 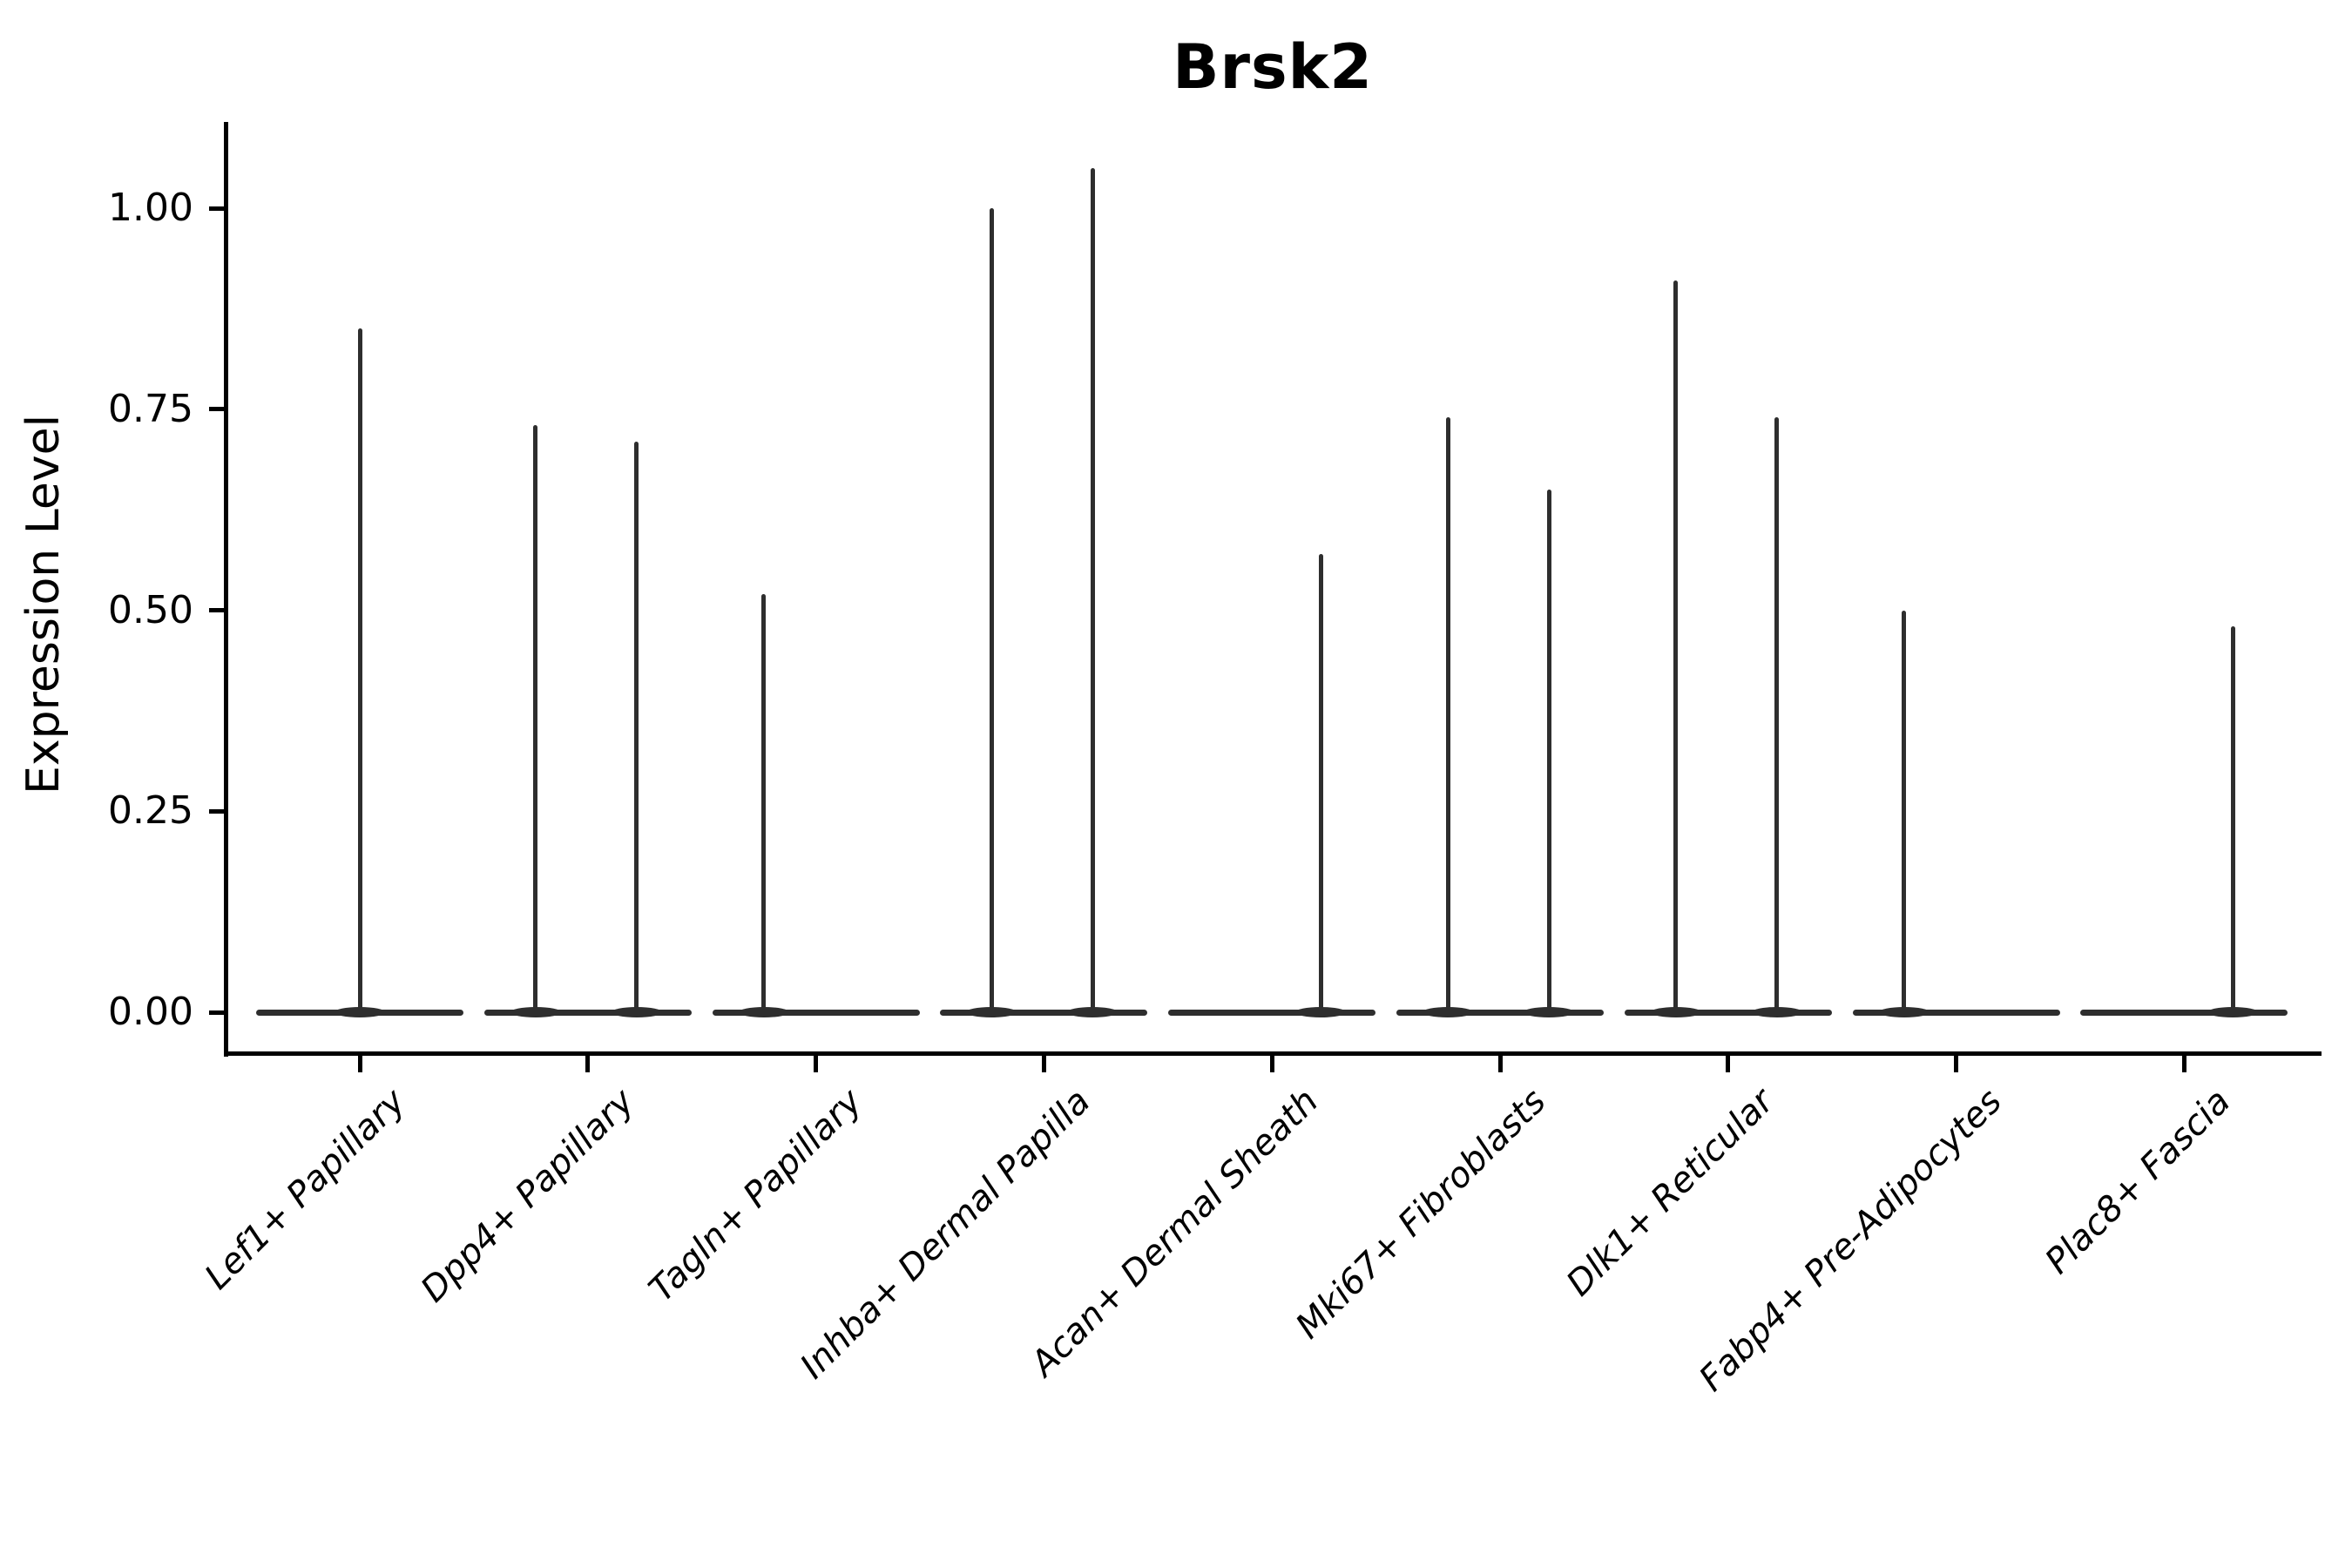 What do you see at coordinates (1421, 1214) in the screenshot?
I see `x-tick-label: Mki67+ Fibroblasts` at bounding box center [1421, 1214].